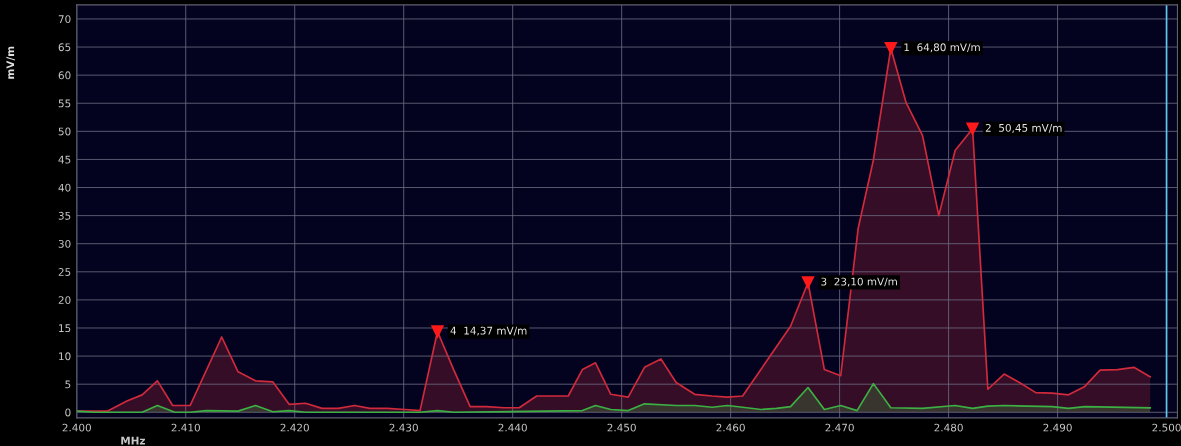  What do you see at coordinates (76, 427) in the screenshot?
I see `x-tick-label: 2.400` at bounding box center [76, 427].